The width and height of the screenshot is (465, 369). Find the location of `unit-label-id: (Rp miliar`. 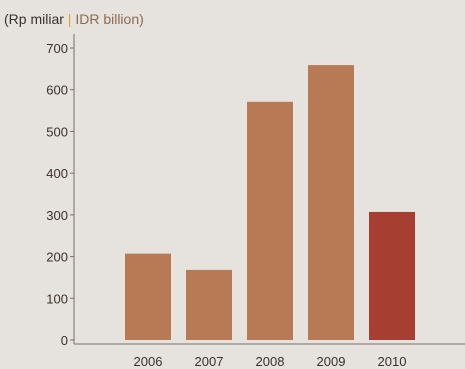

unit-label-id: (Rp miliar is located at coordinates (34, 19).